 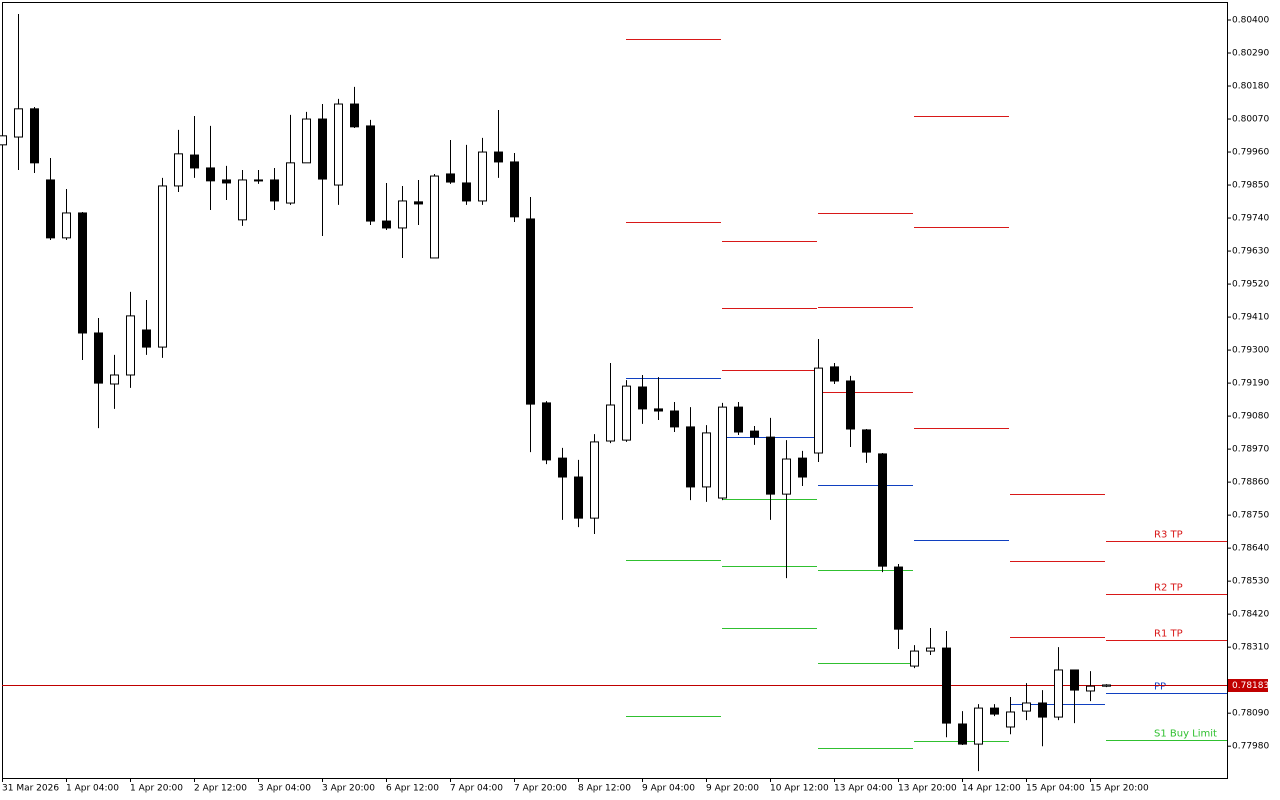 I want to click on x-tick-label: 15 Apr 20:00, so click(x=1119, y=789).